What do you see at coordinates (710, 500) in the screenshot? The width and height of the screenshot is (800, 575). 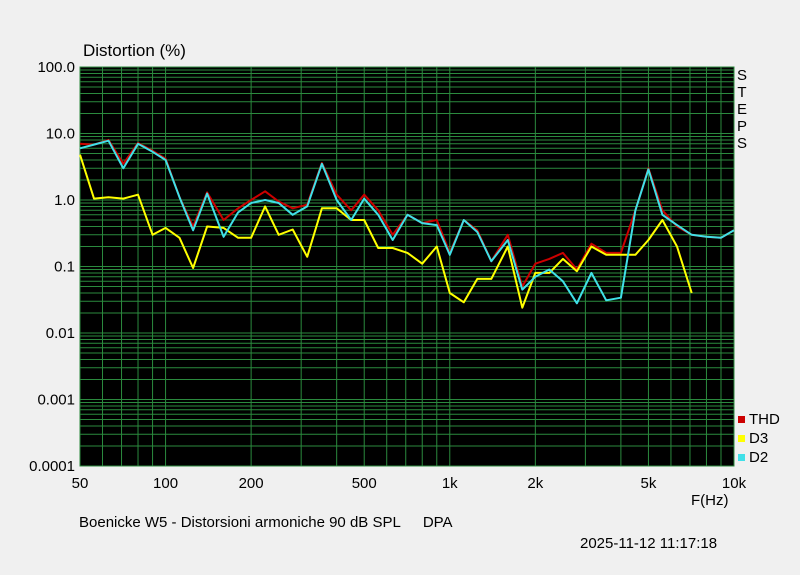 I see `x-axis-label: F(Hz)` at bounding box center [710, 500].